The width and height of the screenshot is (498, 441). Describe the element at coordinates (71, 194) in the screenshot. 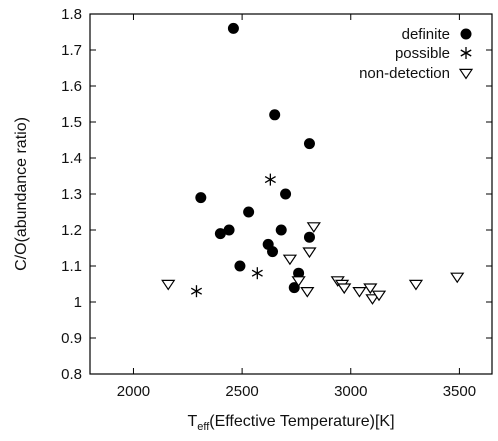

I see `y-tick-label: 1.3` at that location.